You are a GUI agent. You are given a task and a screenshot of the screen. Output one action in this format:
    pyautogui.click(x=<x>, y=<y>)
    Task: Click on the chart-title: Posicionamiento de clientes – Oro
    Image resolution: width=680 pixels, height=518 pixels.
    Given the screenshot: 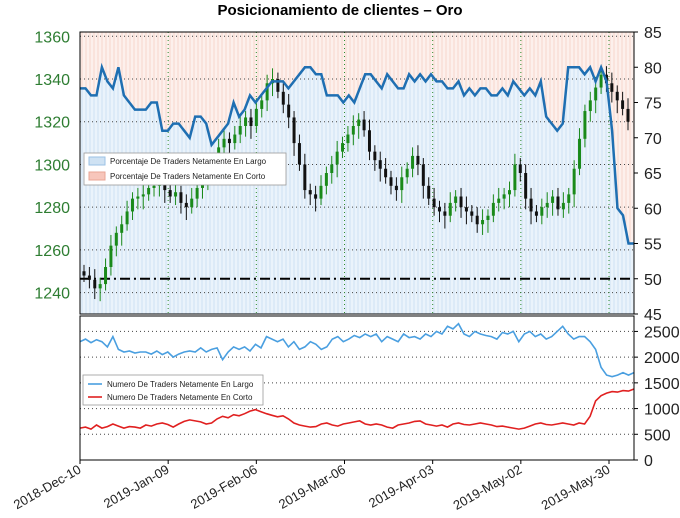 What is the action you would take?
    pyautogui.click(x=340, y=10)
    